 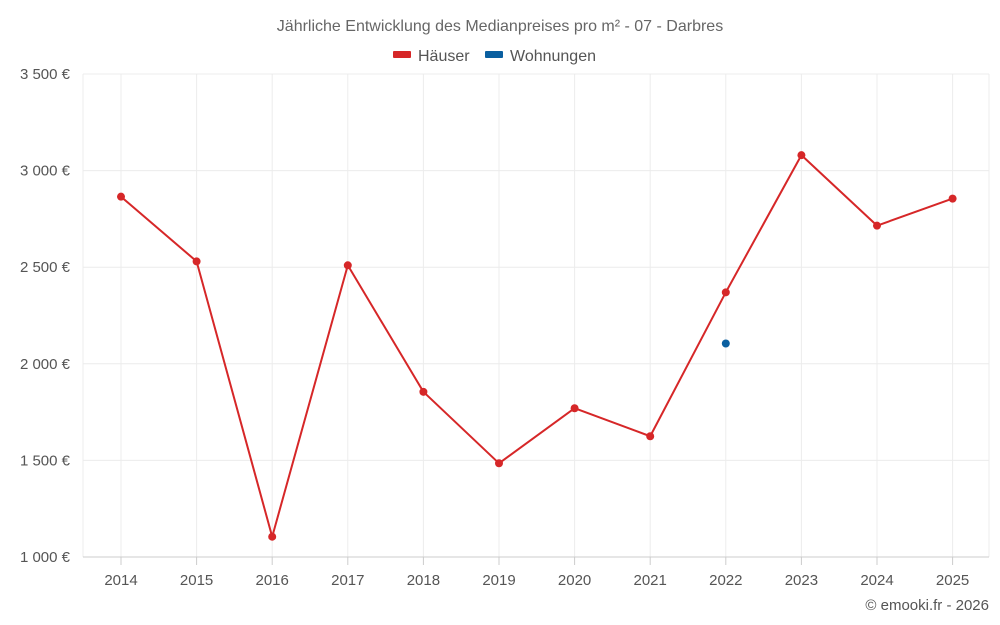 What do you see at coordinates (45, 557) in the screenshot?
I see `y-tick-label: 1 000 €` at bounding box center [45, 557].